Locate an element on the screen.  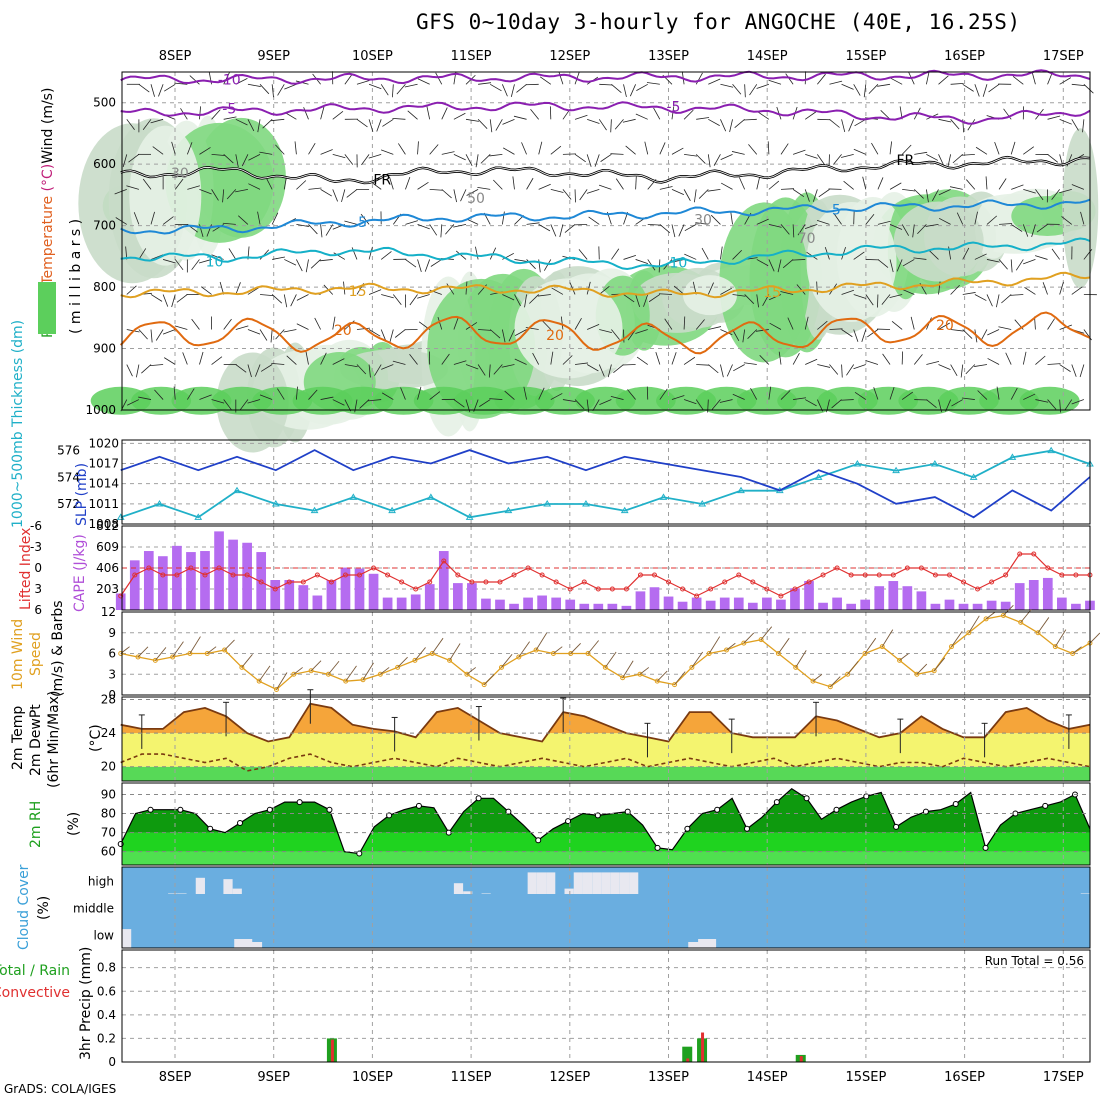
contour-label: 15 is located at coordinates (772, 293).